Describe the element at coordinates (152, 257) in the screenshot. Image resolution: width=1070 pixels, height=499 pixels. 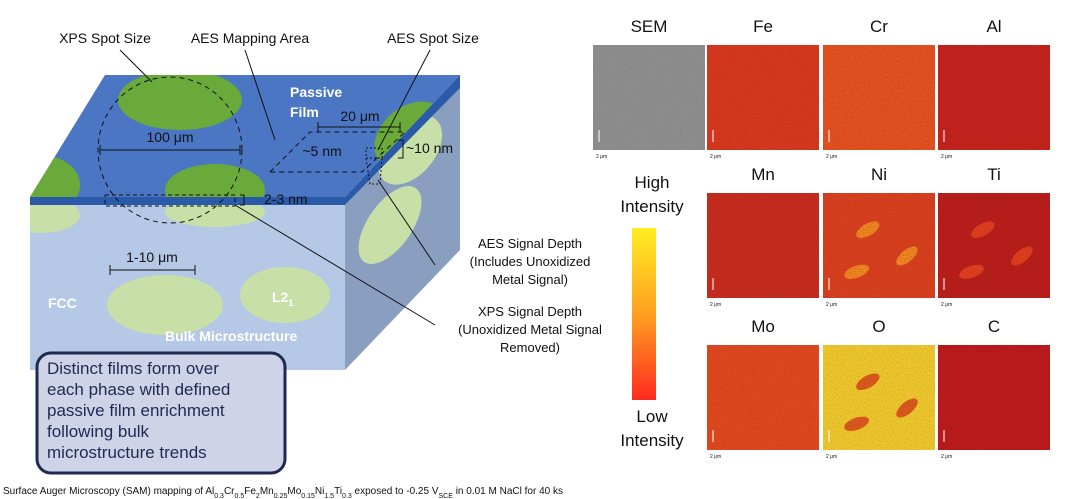
I see `label: 1-10 μm` at that location.